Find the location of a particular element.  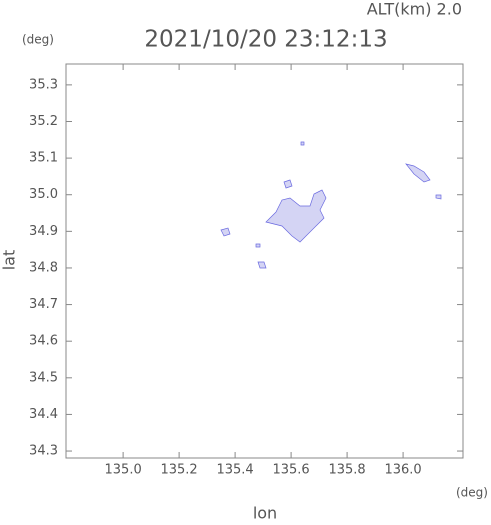

y-tick-label: 34.9 is located at coordinates (43, 231).